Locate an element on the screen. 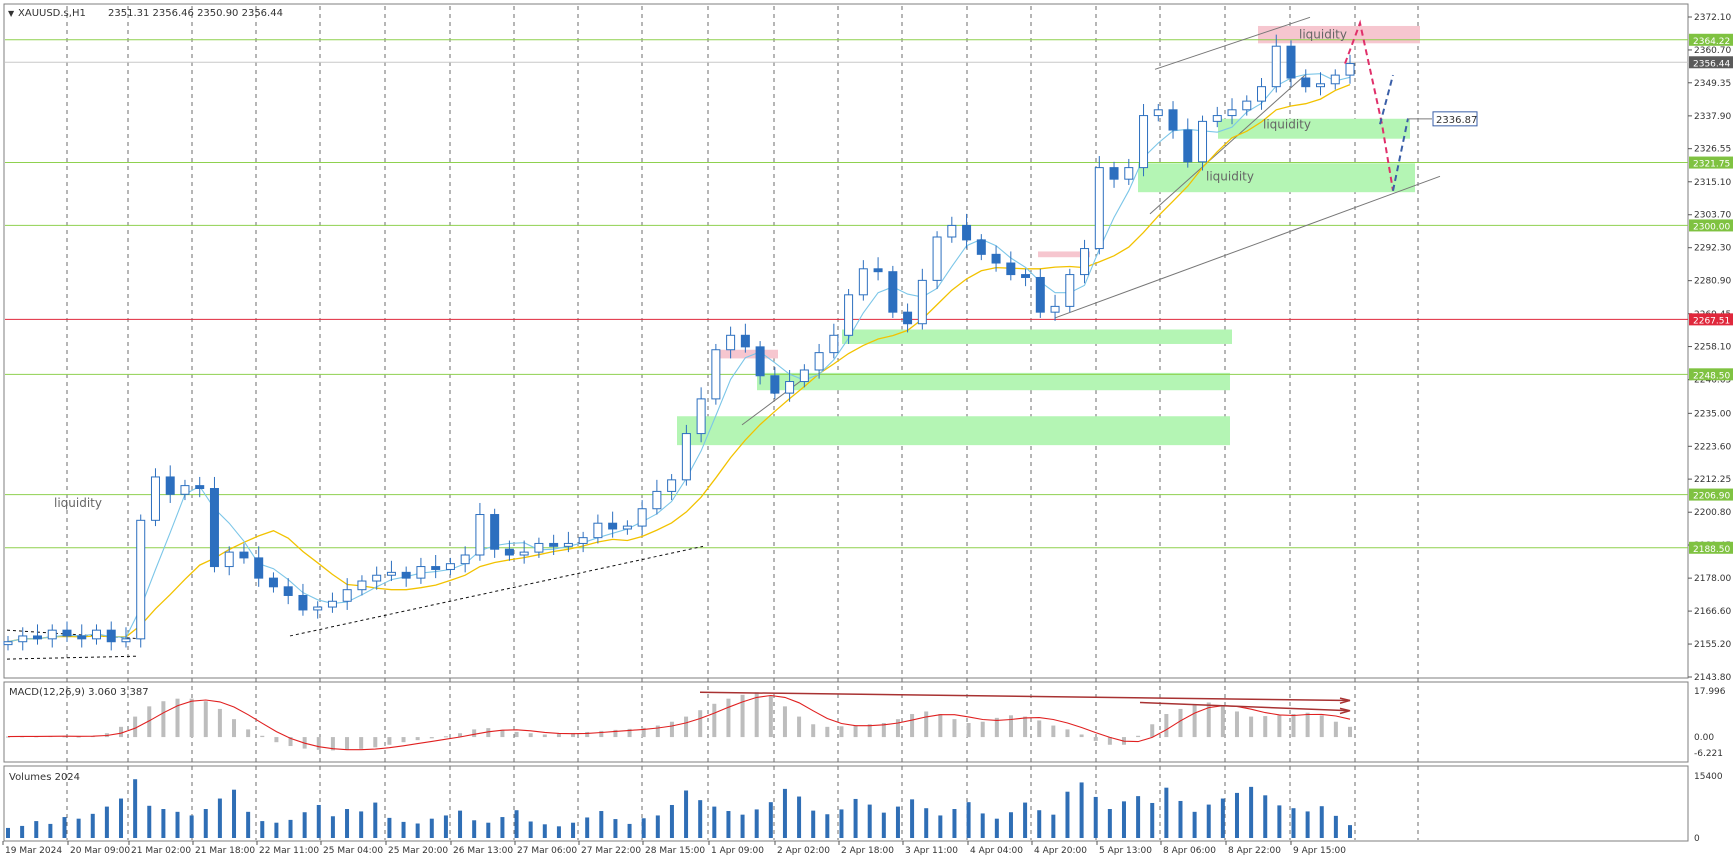 Image resolution: width=1733 pixels, height=866 pixels. time-tick-label: 21 Mar 02:00 is located at coordinates (161, 851).